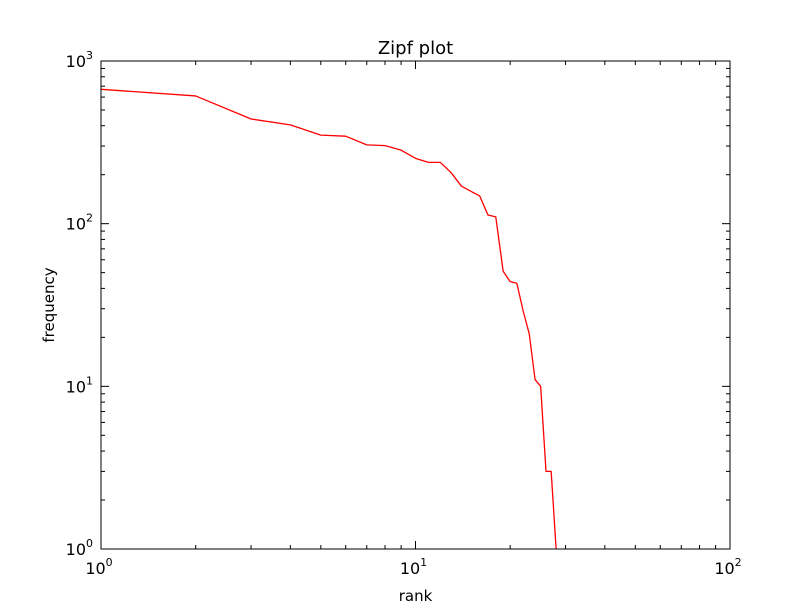 The width and height of the screenshot is (812, 612). Describe the element at coordinates (98, 567) in the screenshot. I see `x-tick-label-0: 10⁰` at that location.